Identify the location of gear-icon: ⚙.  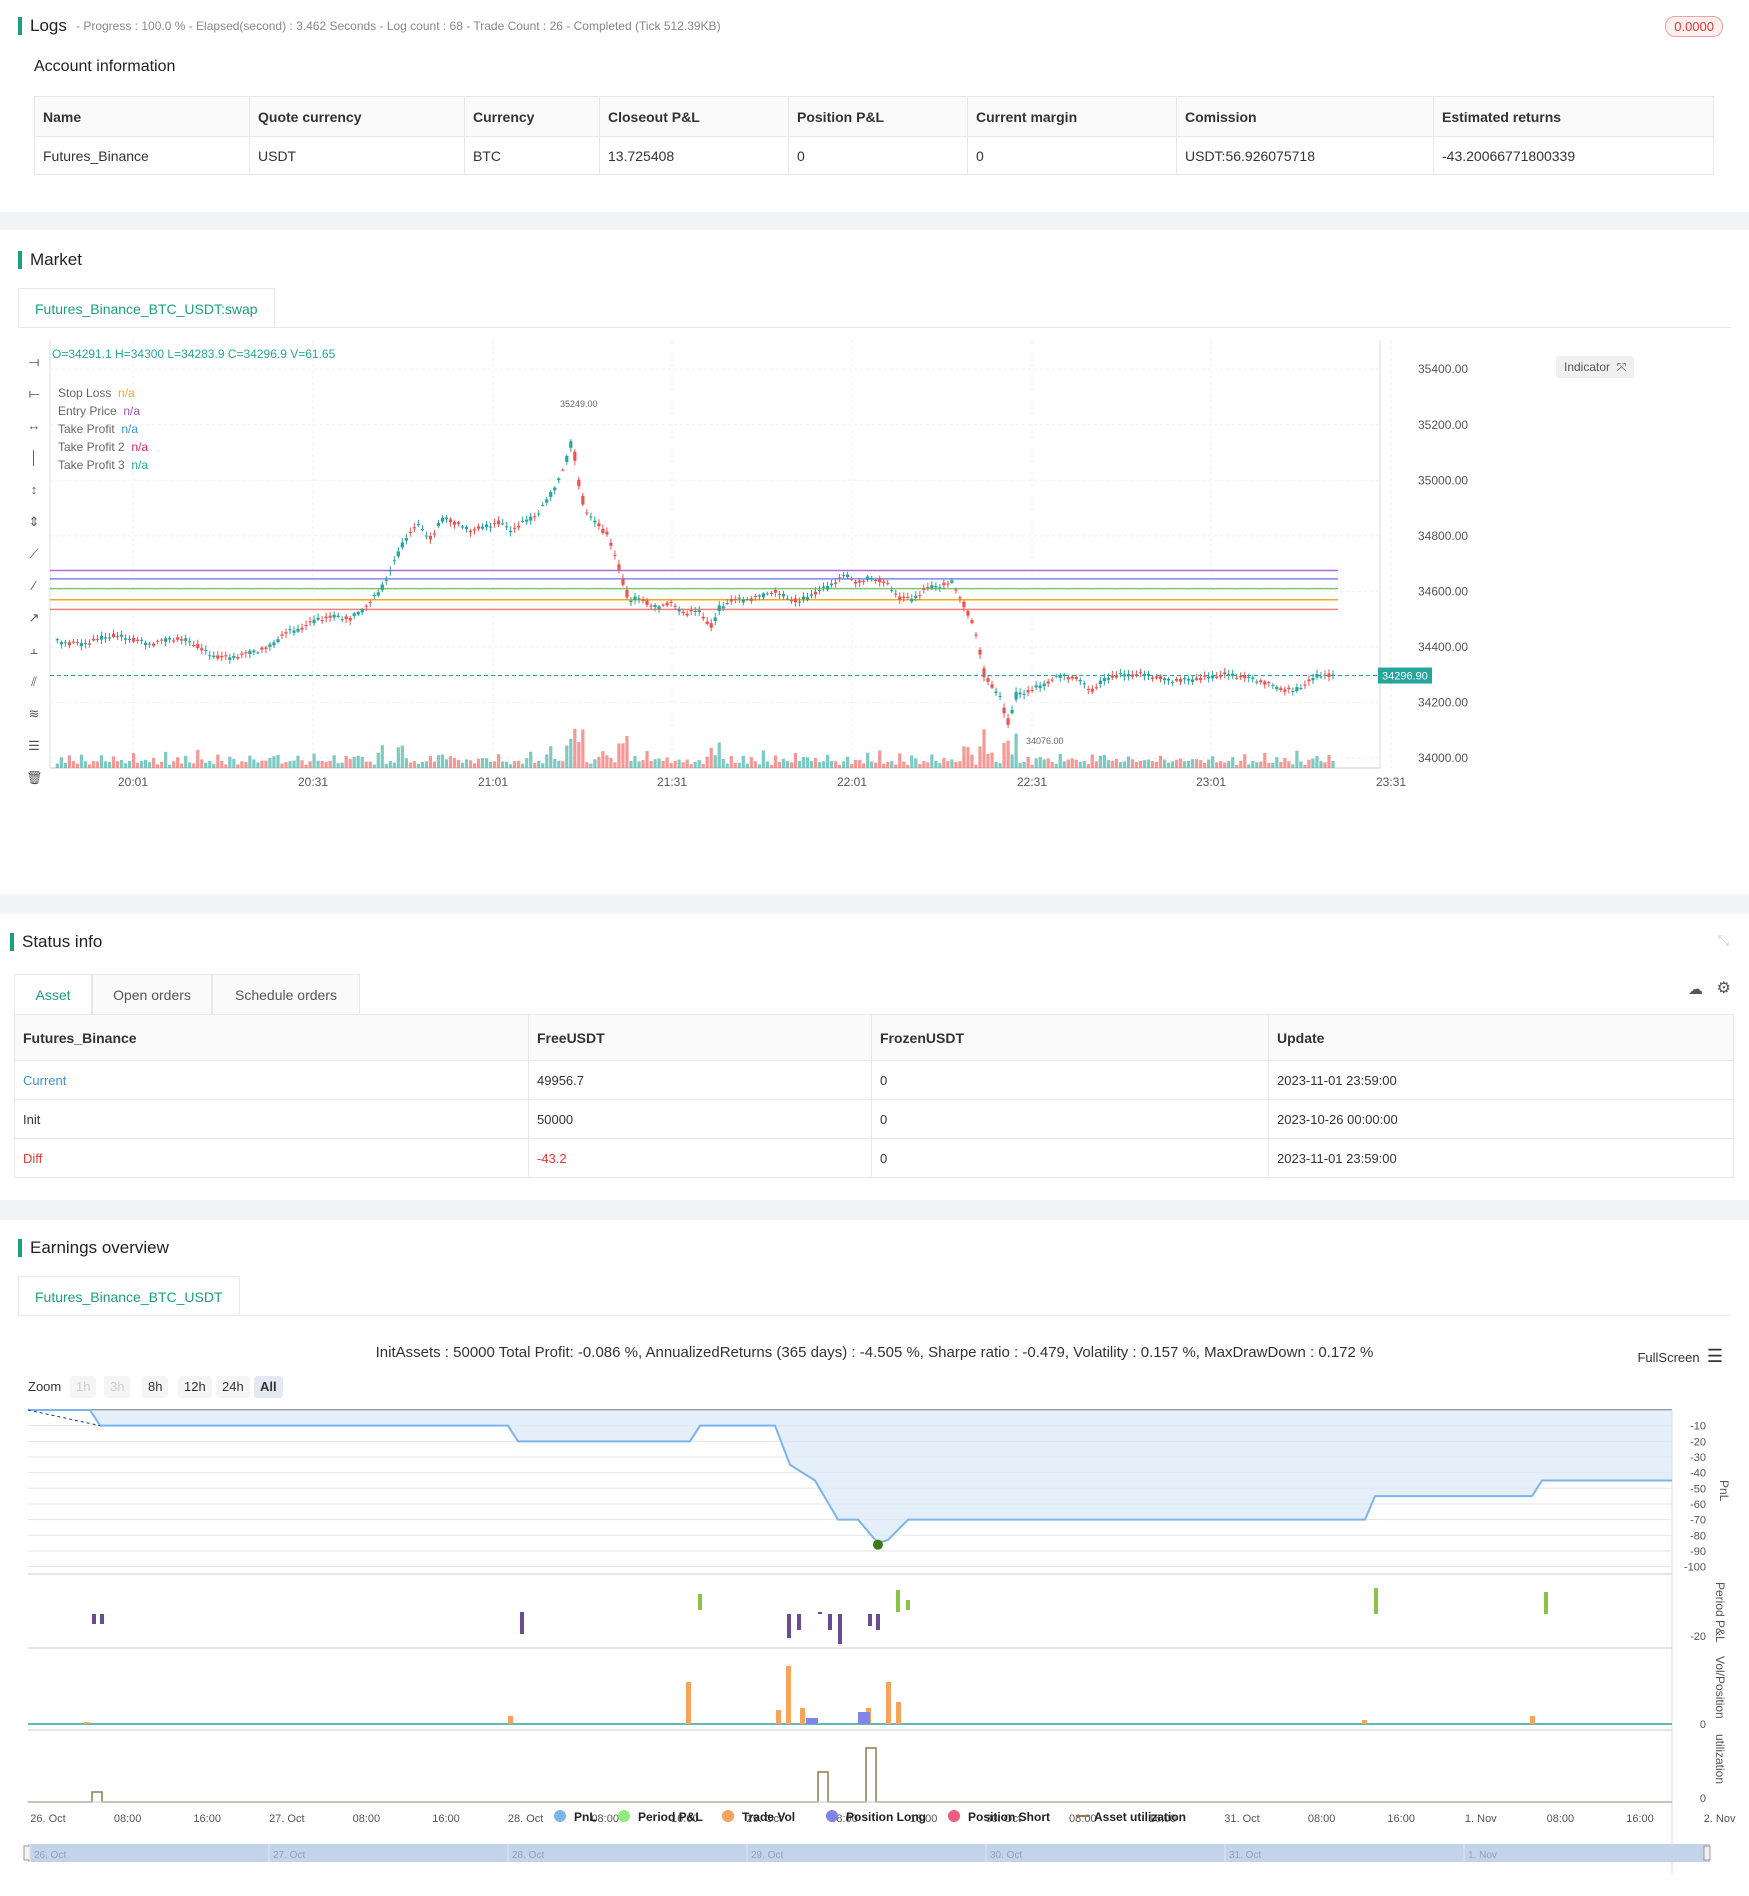
(1723, 988).